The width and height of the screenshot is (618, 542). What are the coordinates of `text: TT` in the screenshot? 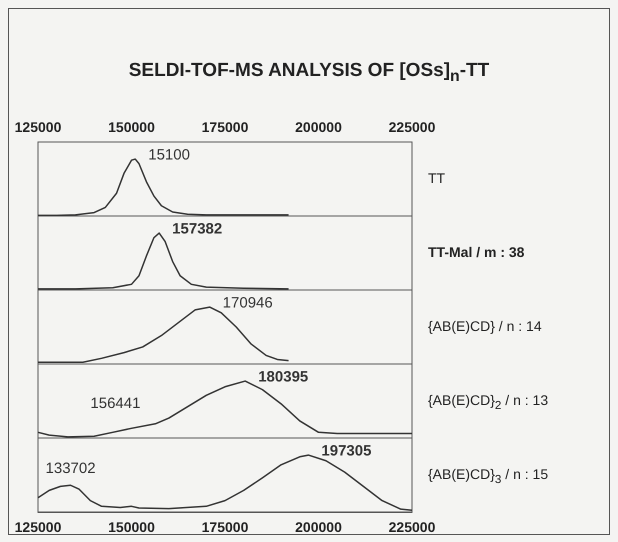 It's located at (437, 178).